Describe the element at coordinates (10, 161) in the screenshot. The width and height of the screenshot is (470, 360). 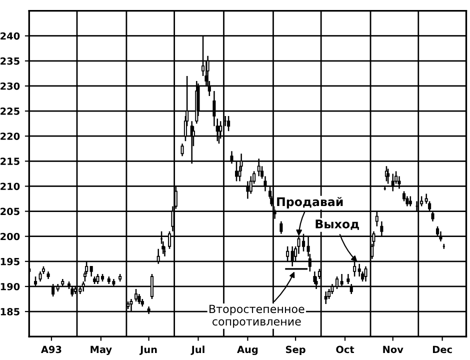
I see `y-tick-label: 215` at that location.